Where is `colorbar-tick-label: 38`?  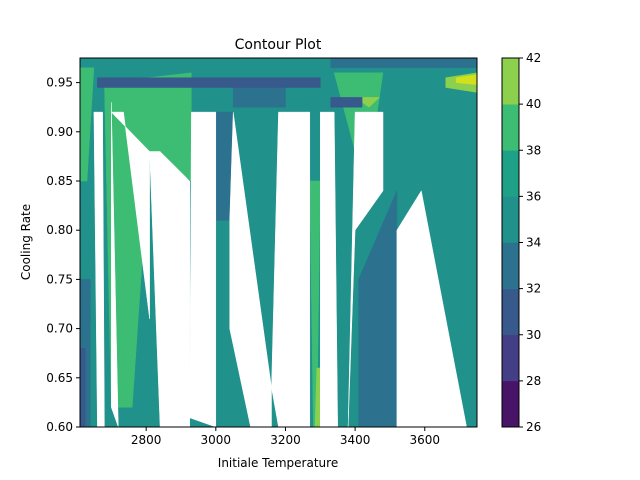
colorbar-tick-label: 38 is located at coordinates (533, 150).